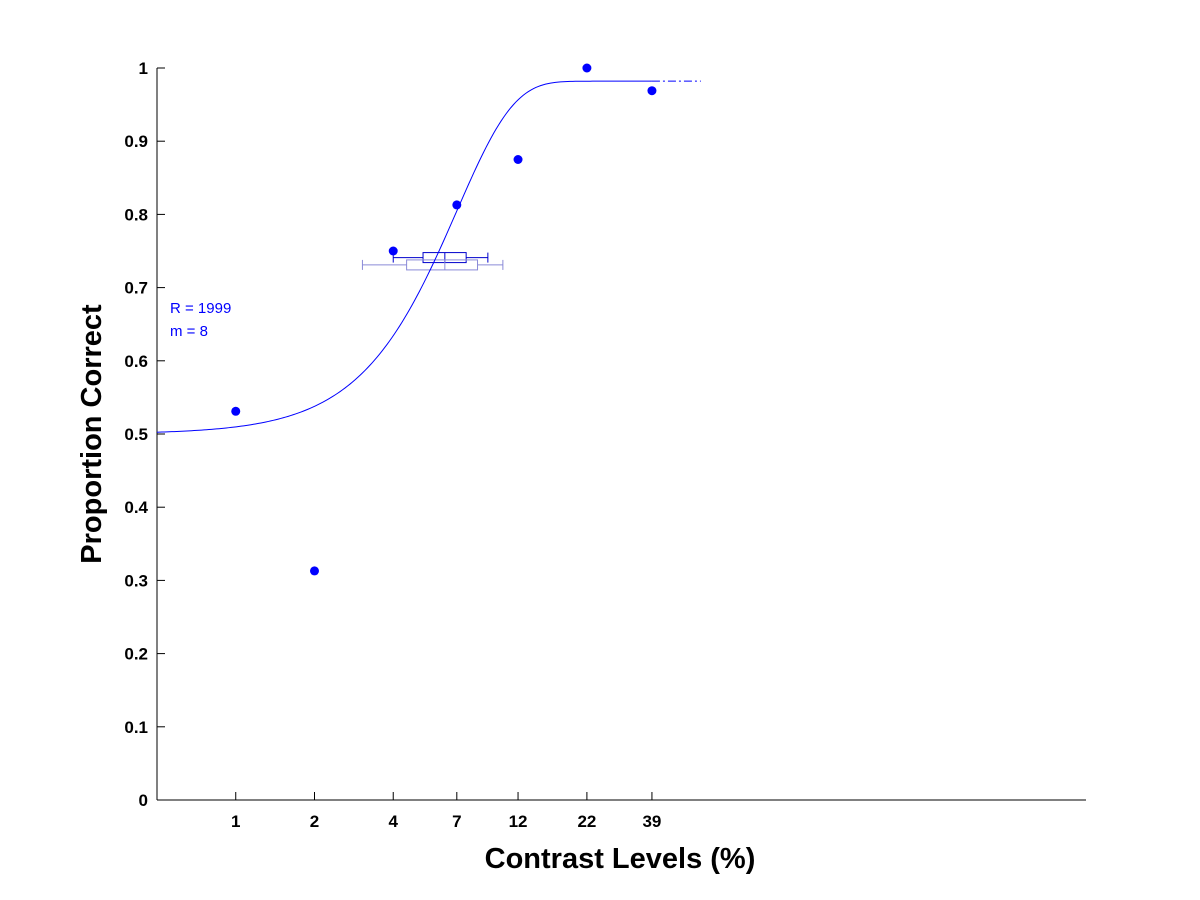 This screenshot has height=900, width=1200. I want to click on threshold-boxplots, so click(432, 261).